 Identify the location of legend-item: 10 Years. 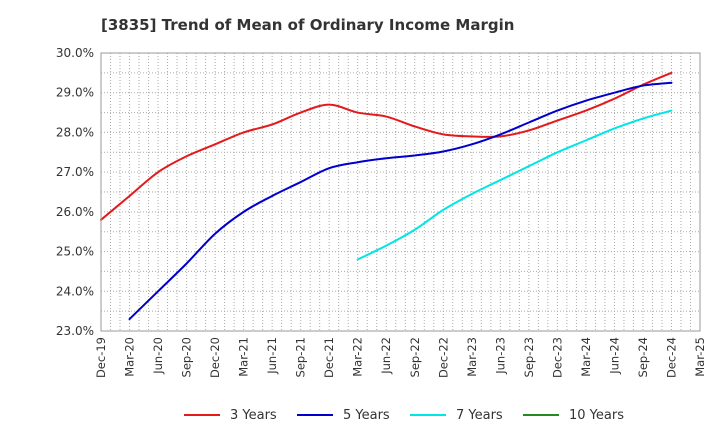
(573, 415).